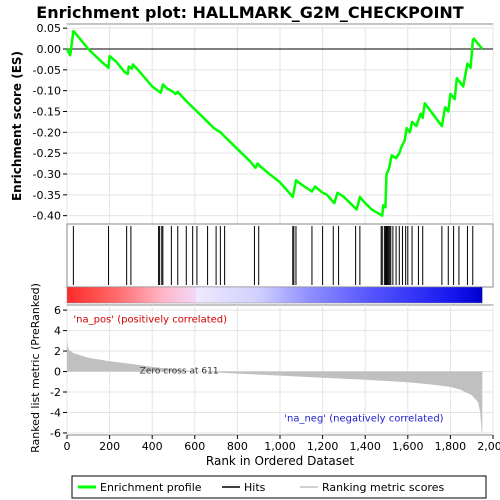  Describe the element at coordinates (17, 126) in the screenshot. I see `es-y-axis-label: Enrichment score (ES)` at that location.